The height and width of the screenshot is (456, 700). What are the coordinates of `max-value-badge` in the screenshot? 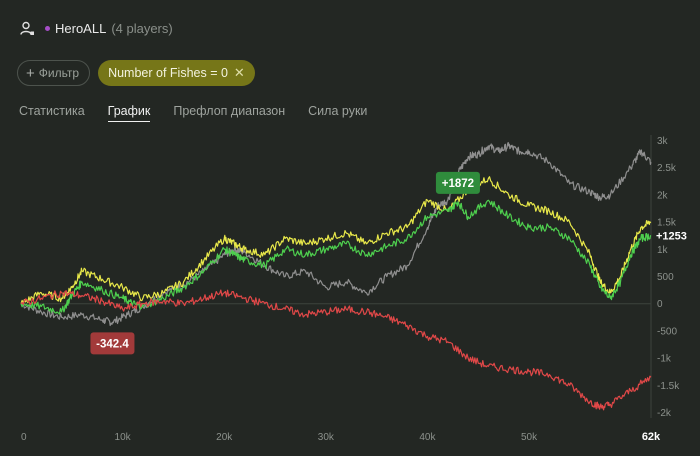 It's located at (457, 182).